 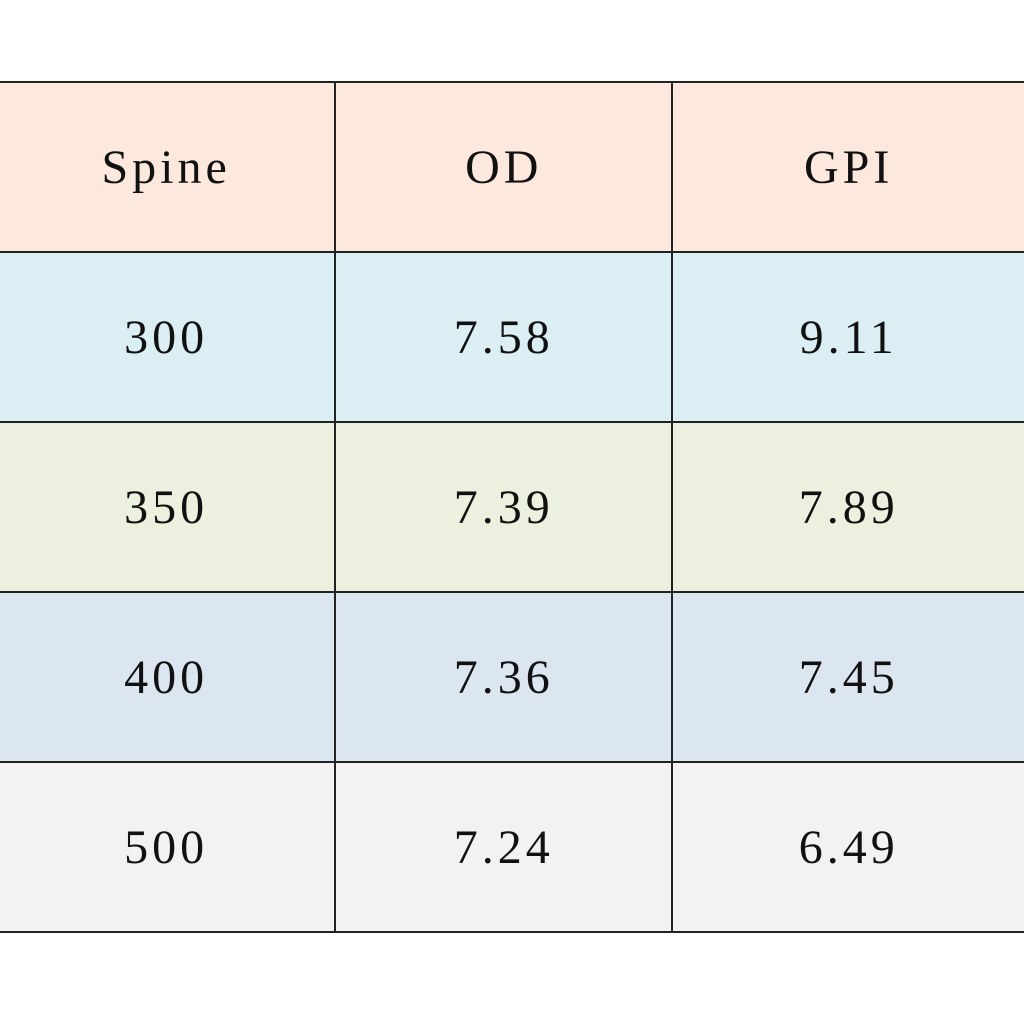 I want to click on table-cell: 350, so click(x=168, y=507).